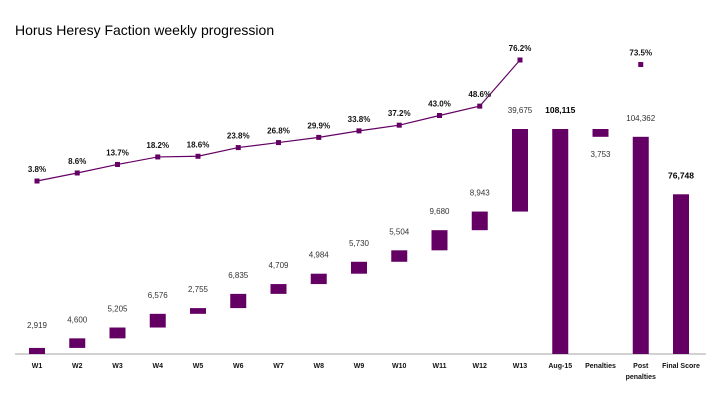  I want to click on bar-w10, so click(399, 256).